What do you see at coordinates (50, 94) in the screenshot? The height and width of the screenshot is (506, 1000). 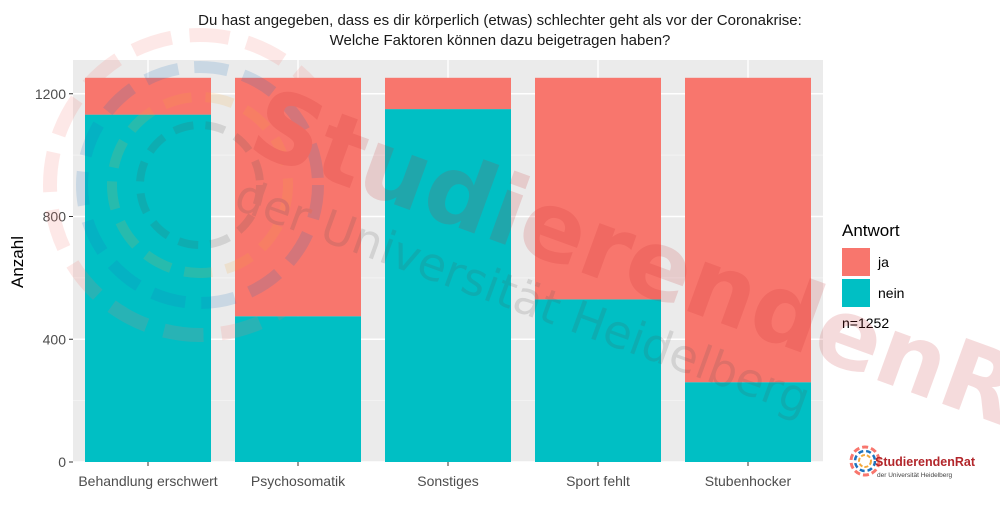 I see `y-tick-label: 1200` at bounding box center [50, 94].